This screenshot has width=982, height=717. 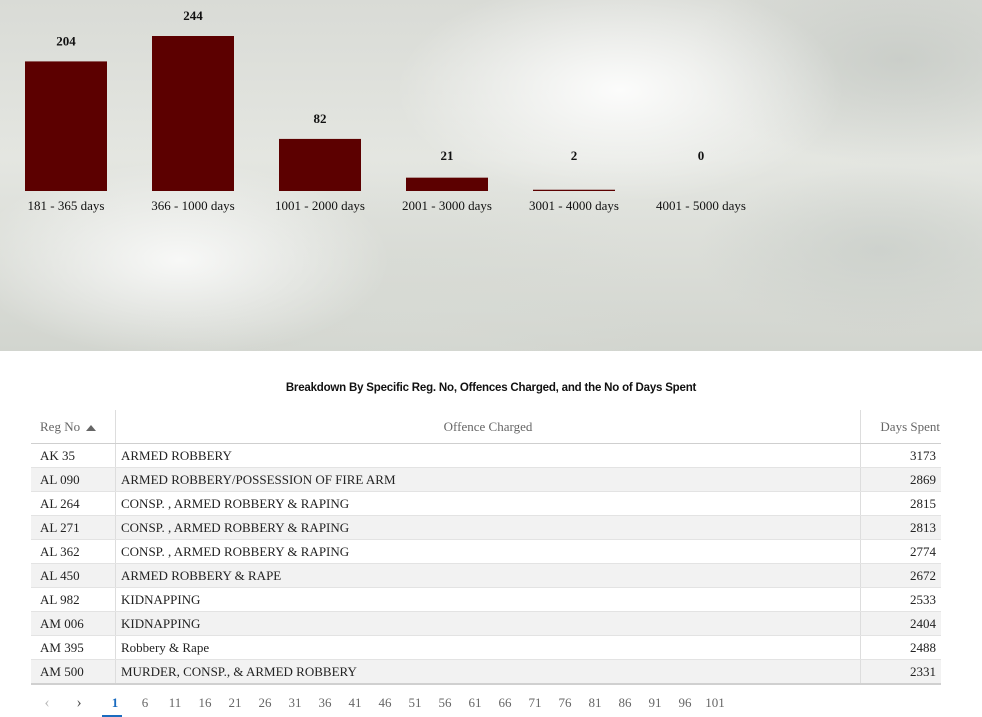 What do you see at coordinates (73, 503) in the screenshot?
I see `reg-no-cell: AL 264` at bounding box center [73, 503].